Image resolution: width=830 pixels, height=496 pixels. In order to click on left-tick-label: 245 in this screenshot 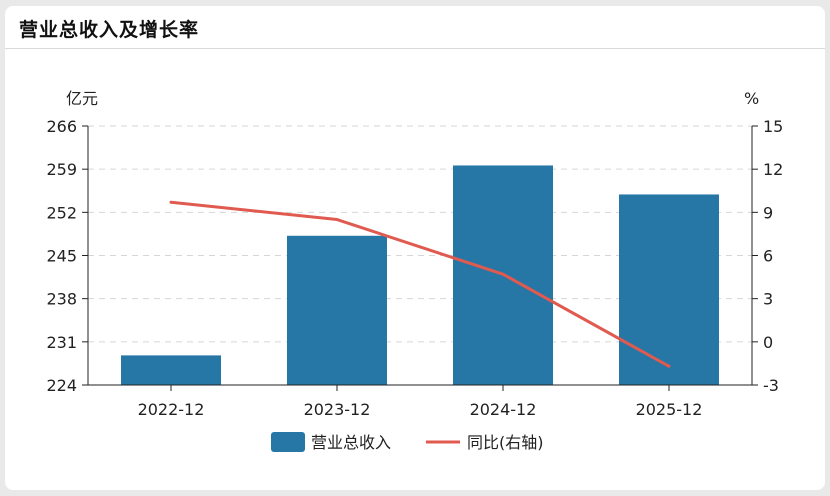, I will do `click(61, 256)`.